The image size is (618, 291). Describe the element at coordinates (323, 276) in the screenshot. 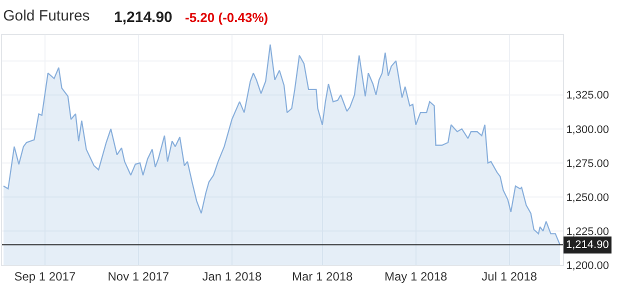

I see `x-tick-label: Mar 1 2018` at that location.